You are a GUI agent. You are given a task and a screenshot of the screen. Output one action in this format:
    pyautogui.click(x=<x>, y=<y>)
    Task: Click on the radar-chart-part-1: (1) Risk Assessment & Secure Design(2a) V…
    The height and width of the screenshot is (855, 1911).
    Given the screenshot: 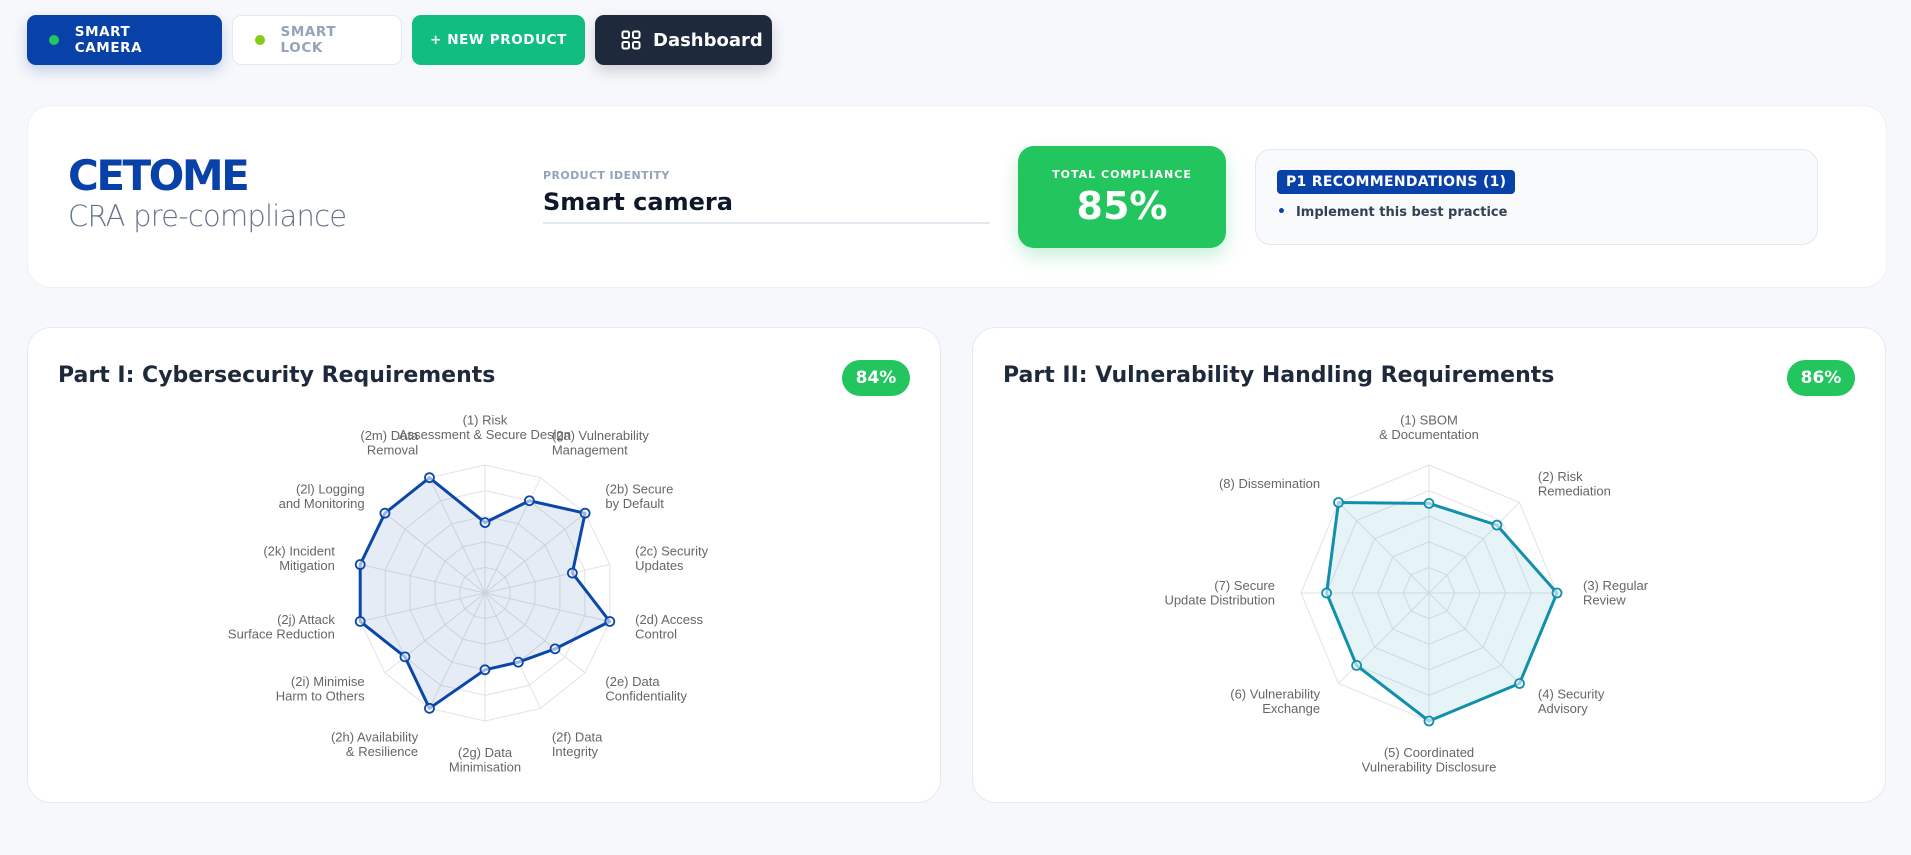 What is the action you would take?
    pyautogui.click(x=468, y=594)
    